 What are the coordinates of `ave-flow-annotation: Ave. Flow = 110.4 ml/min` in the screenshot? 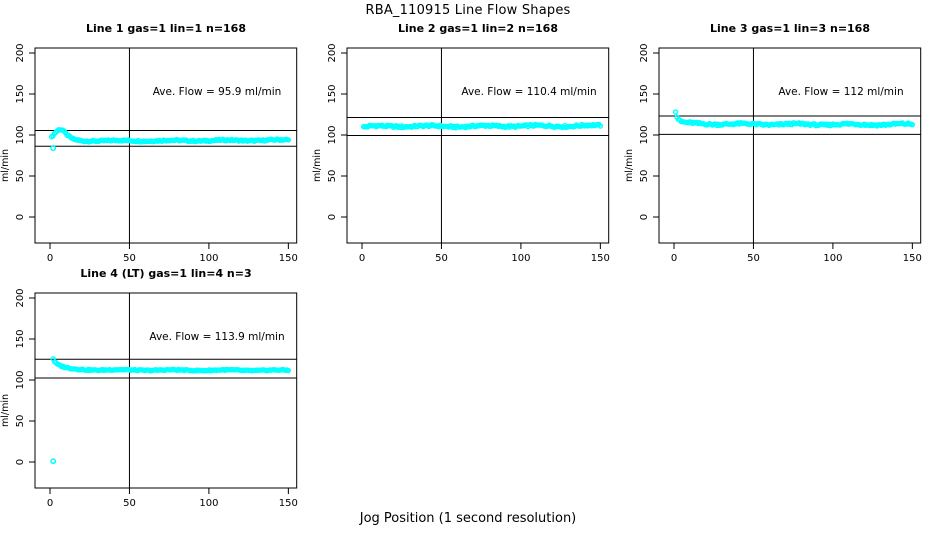 It's located at (528, 92).